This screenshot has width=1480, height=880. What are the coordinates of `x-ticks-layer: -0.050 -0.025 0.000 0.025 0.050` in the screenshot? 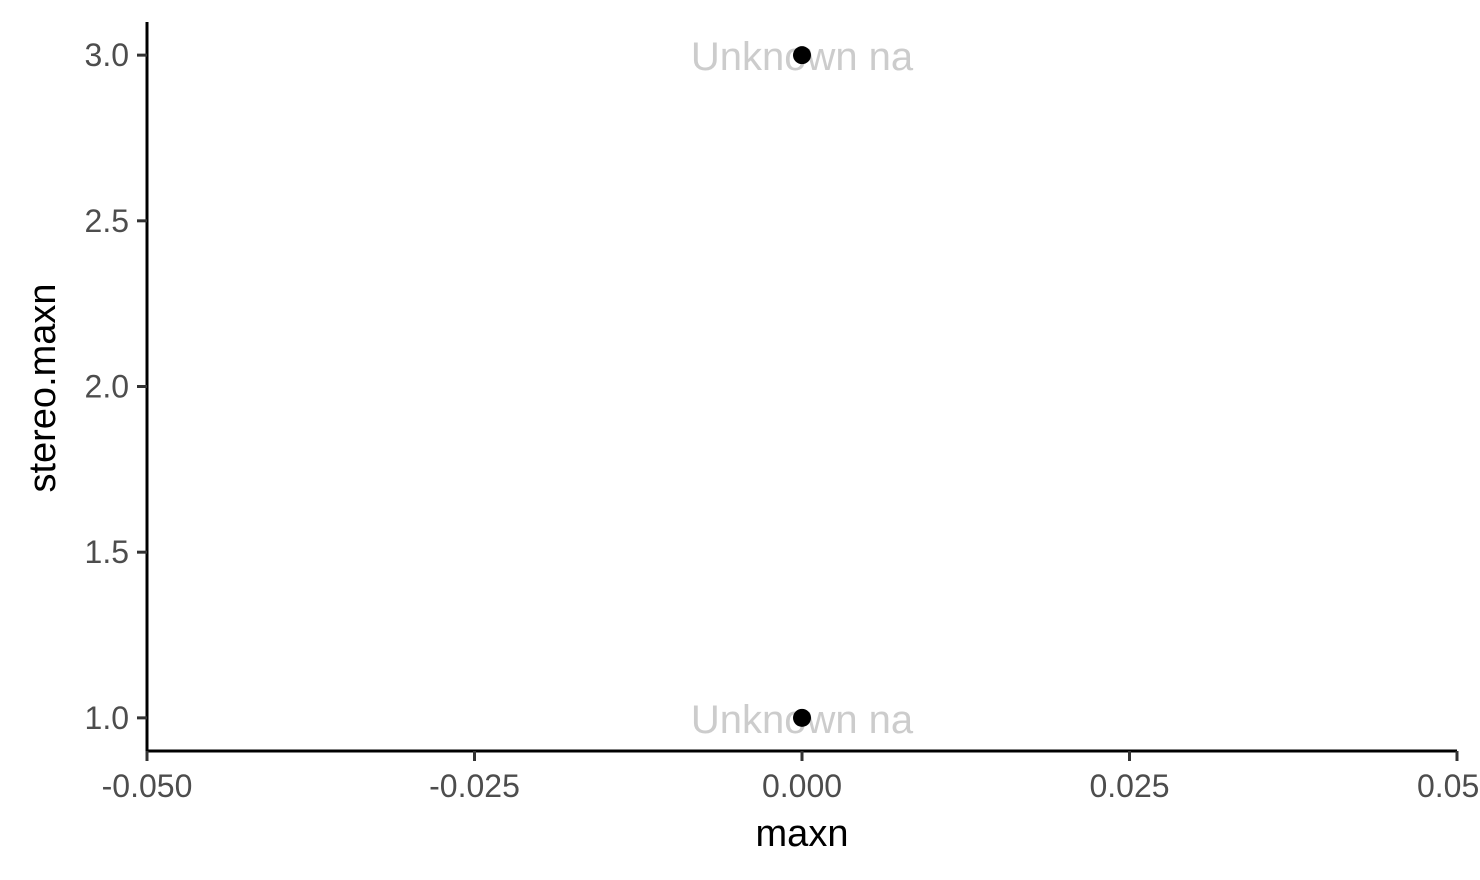 It's located at (791, 777).